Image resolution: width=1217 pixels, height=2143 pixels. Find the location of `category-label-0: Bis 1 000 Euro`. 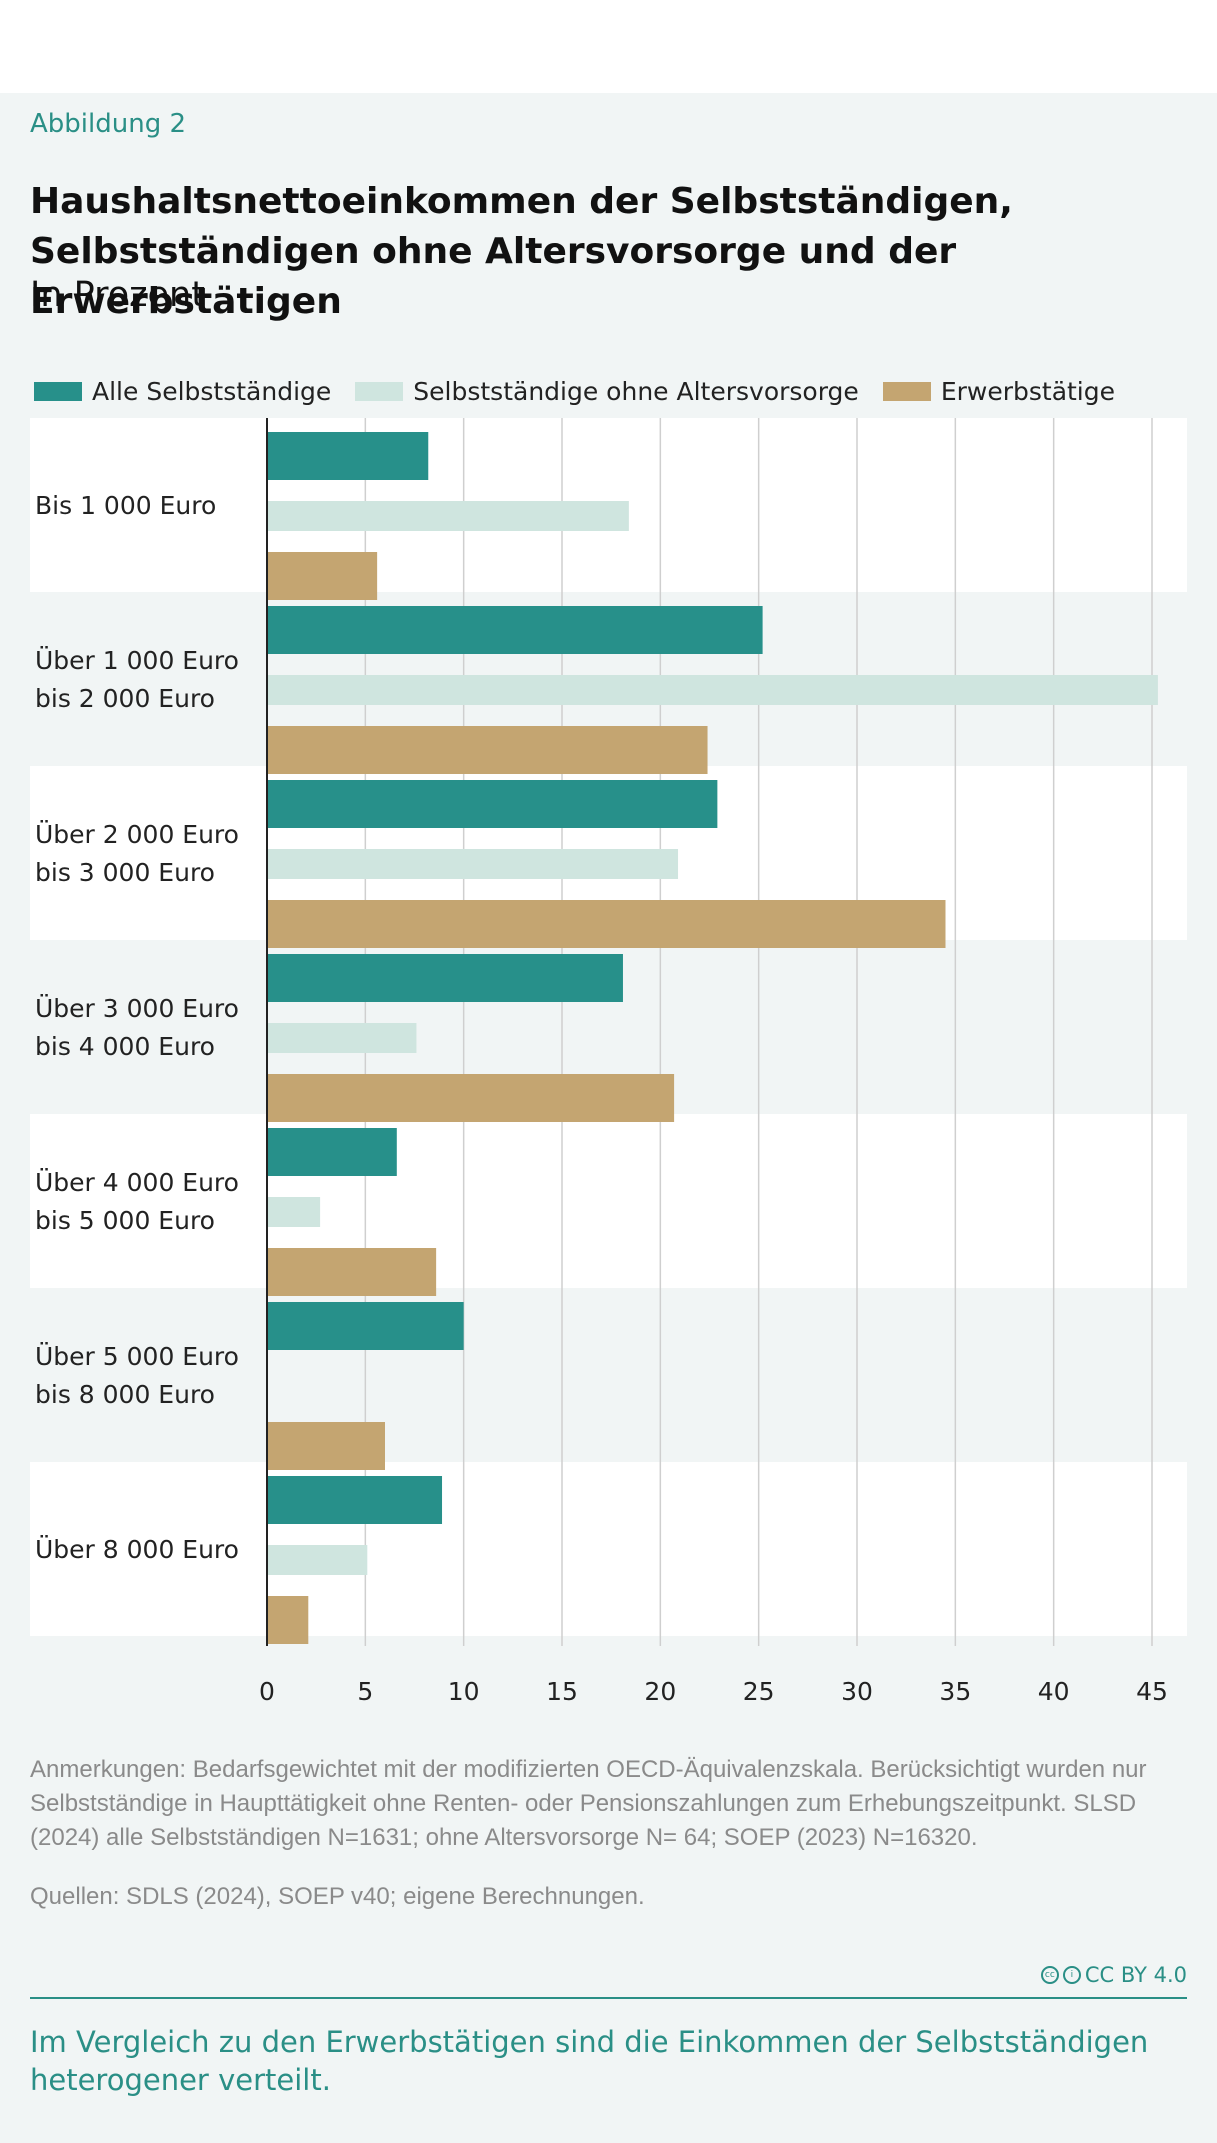

category-label-0: Bis 1 000 Euro is located at coordinates (125, 505).